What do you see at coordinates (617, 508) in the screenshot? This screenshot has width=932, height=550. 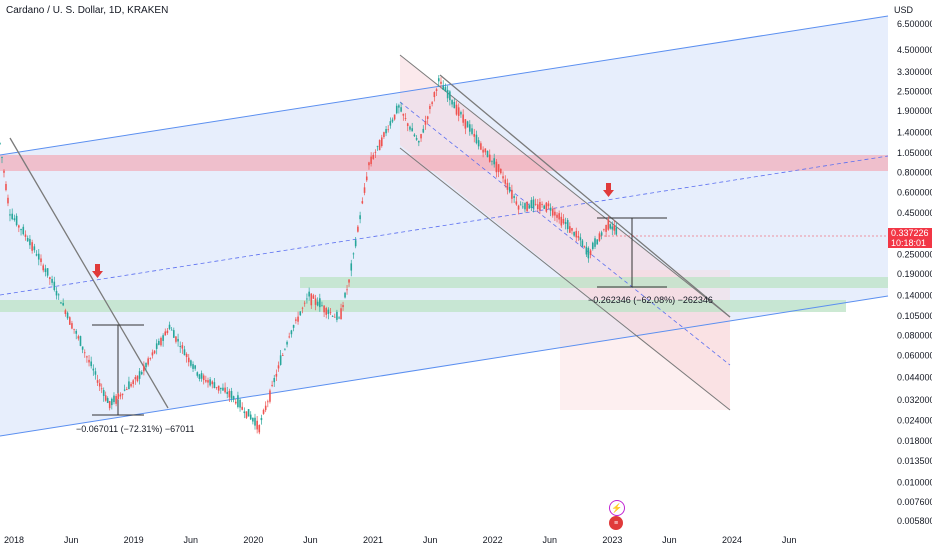 I see `flash-icon: ⚡` at bounding box center [617, 508].